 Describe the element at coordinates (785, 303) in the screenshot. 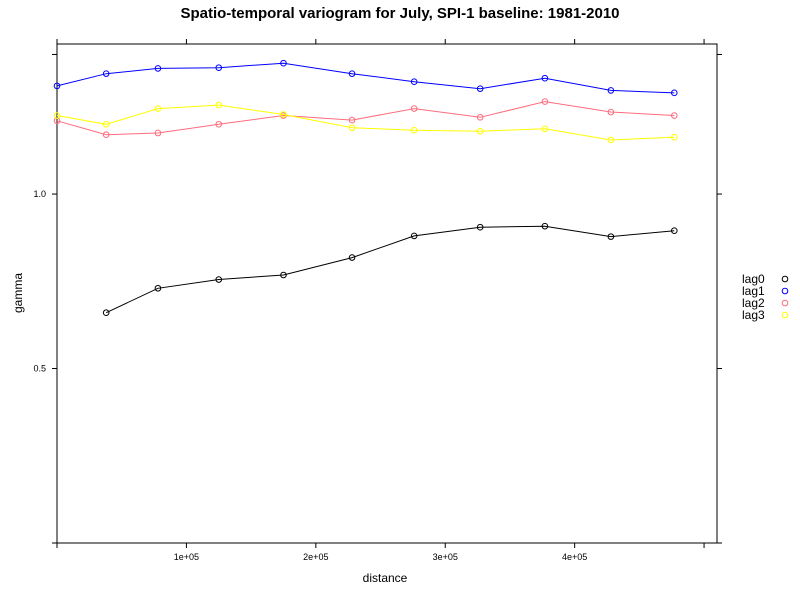

I see `legend-marker-lag2` at that location.